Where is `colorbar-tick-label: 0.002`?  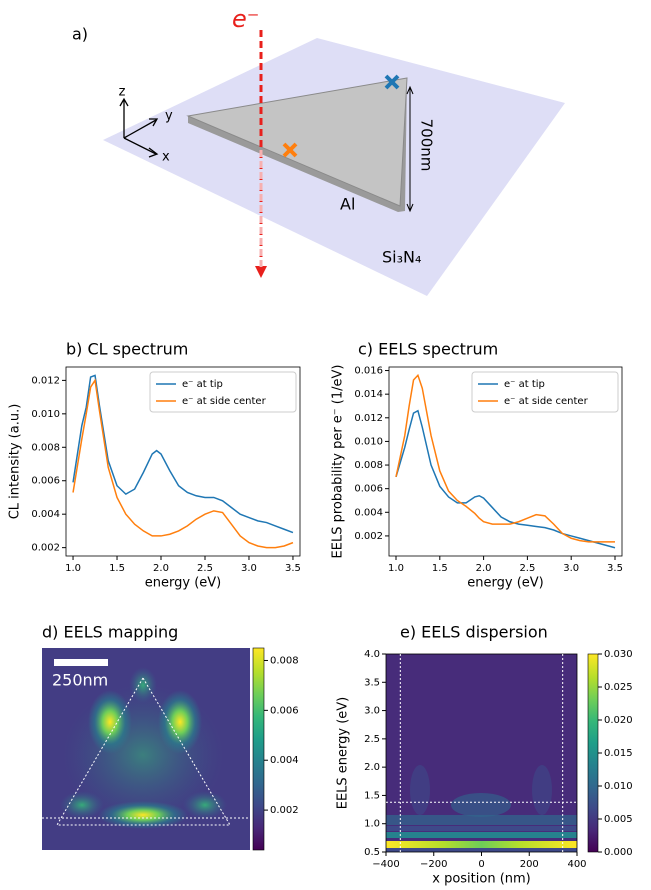
colorbar-tick-label: 0.002 is located at coordinates (284, 810).